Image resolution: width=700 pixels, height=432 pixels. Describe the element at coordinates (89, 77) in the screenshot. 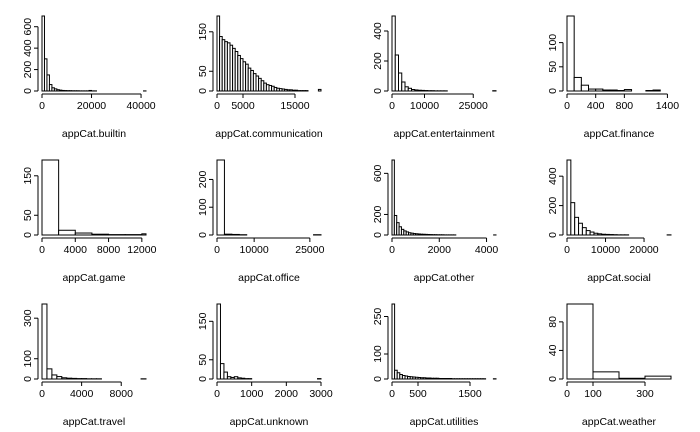

I see `histogram-panel: 0 20000 40000 0 200 400 600 appCat.builtin` at that location.